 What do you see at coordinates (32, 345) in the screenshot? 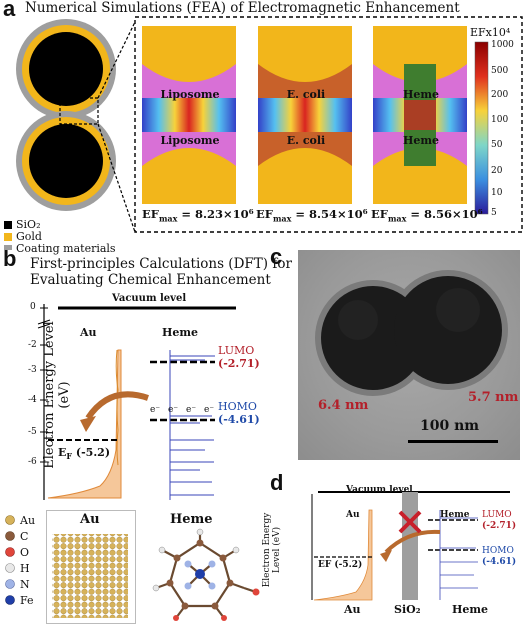
I see `b-ytick-2: -2` at bounding box center [32, 345].